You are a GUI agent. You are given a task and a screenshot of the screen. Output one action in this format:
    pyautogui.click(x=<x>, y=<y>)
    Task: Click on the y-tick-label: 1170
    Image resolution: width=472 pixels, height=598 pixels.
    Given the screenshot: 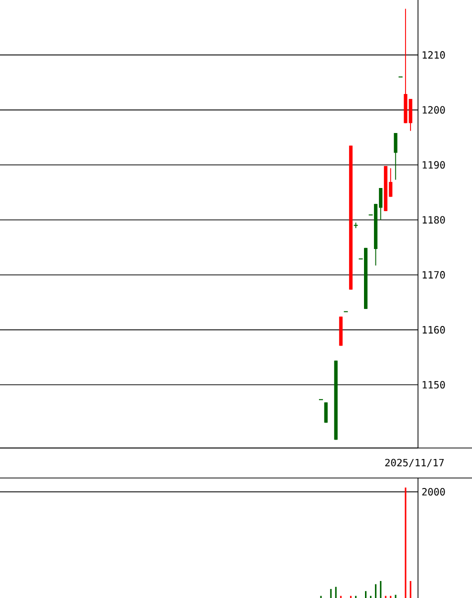 What is the action you would take?
    pyautogui.click(x=433, y=275)
    